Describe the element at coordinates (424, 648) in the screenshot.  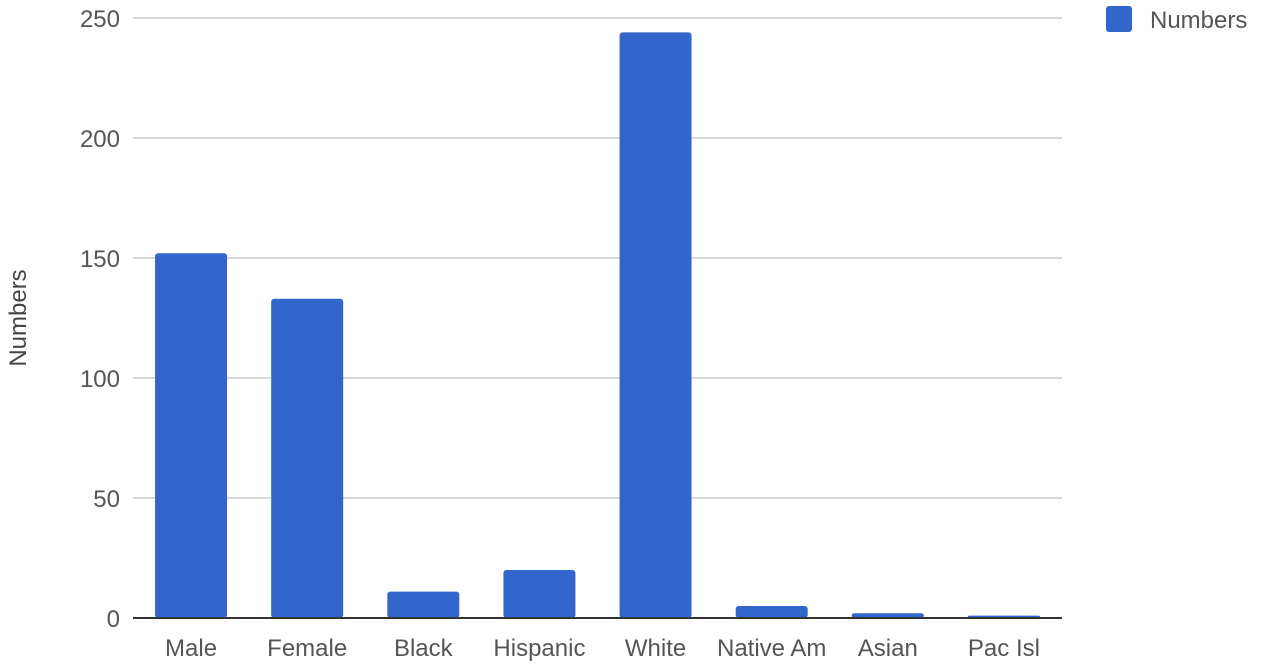
I see `x-tick-label: Black` at that location.